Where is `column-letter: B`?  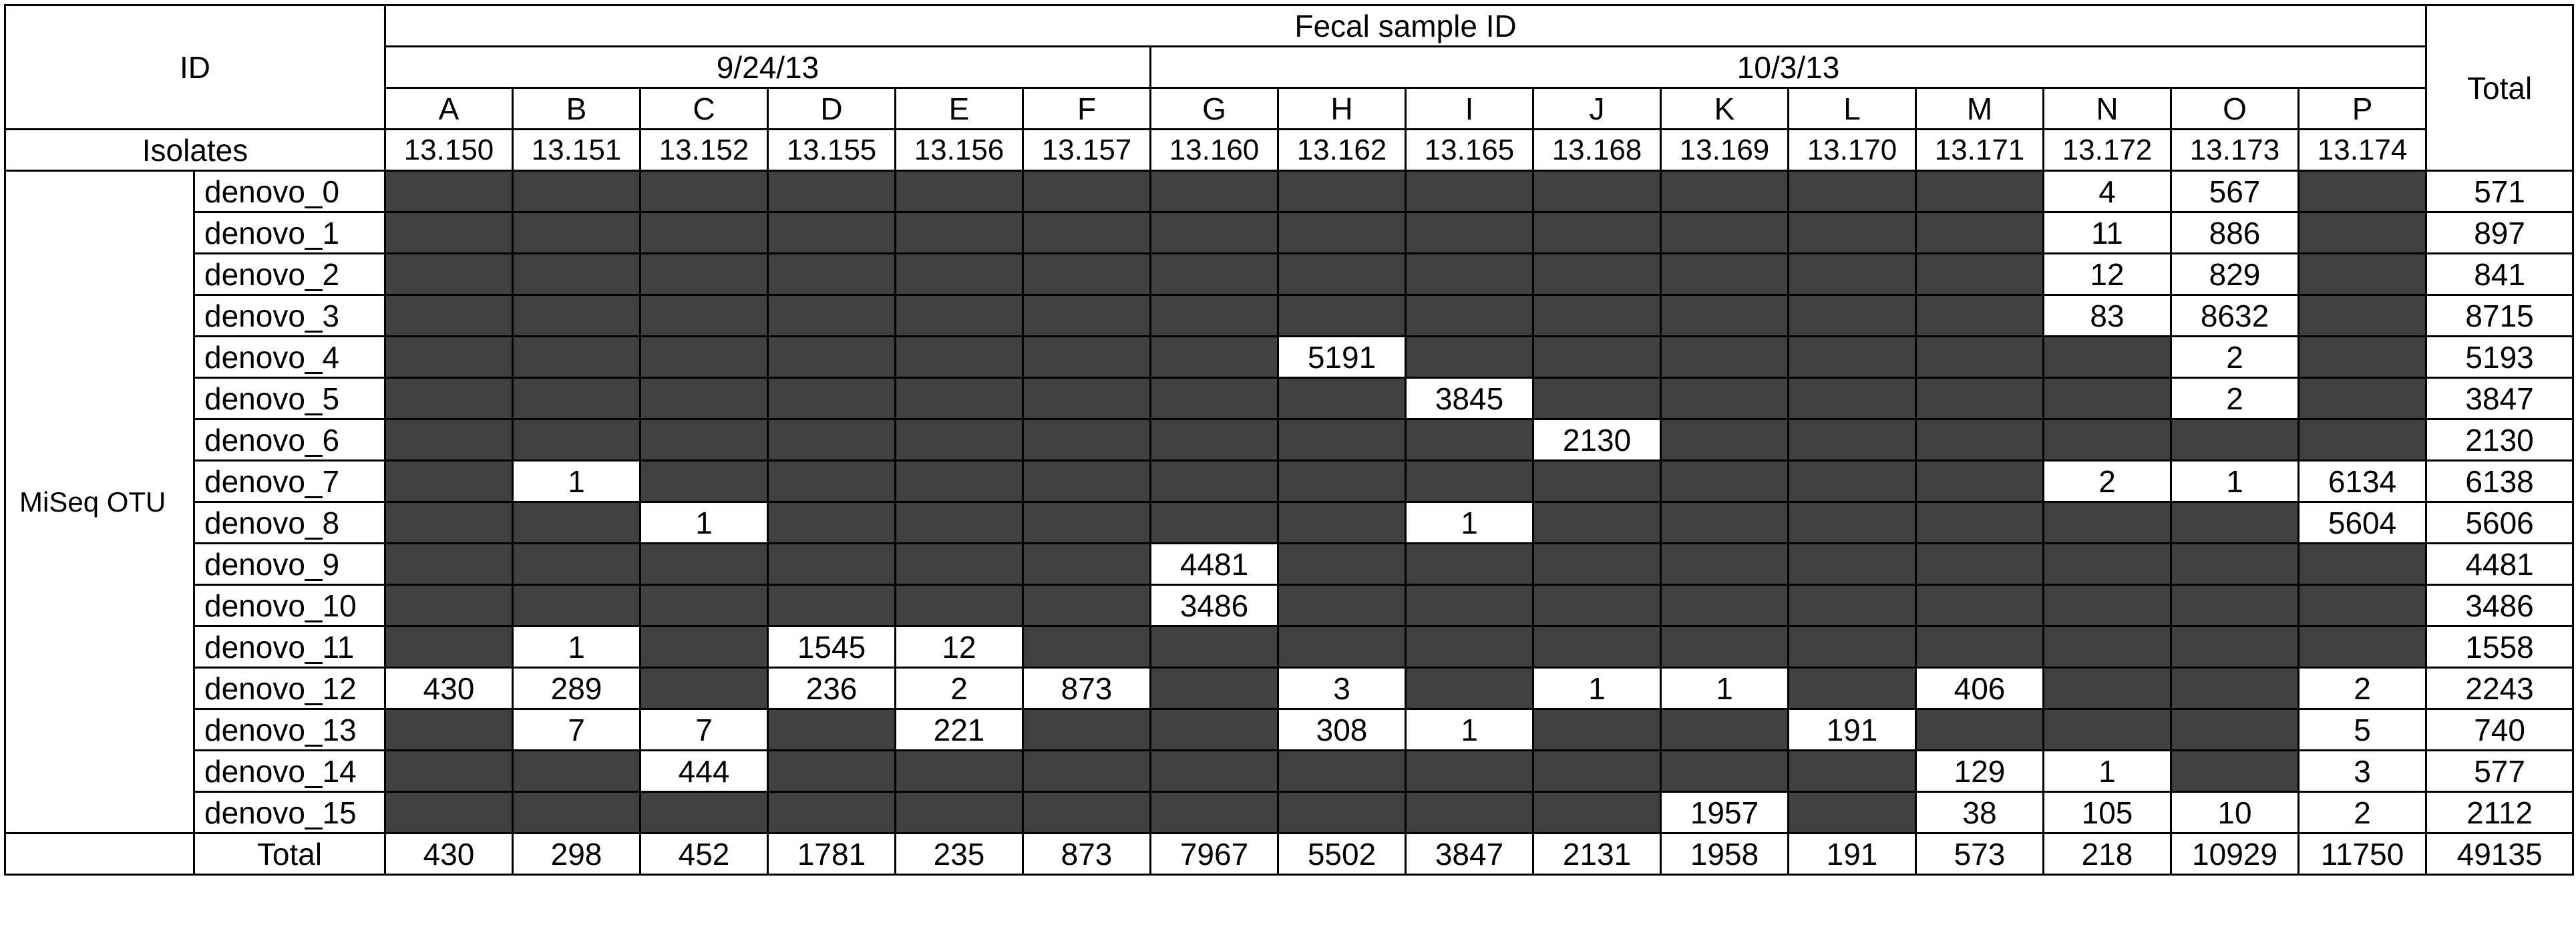
column-letter: B is located at coordinates (576, 108).